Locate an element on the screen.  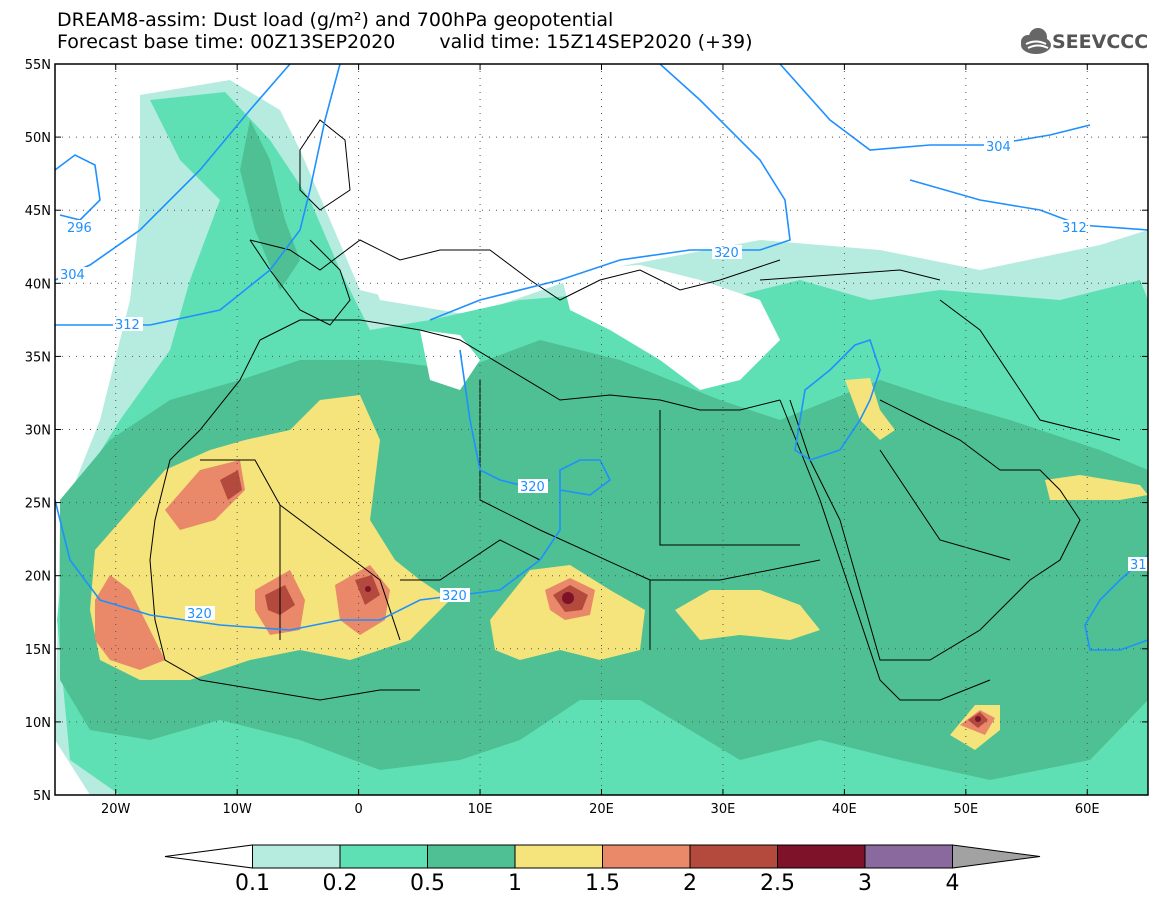
lat-tick-label: 30N is located at coordinates (38, 431).